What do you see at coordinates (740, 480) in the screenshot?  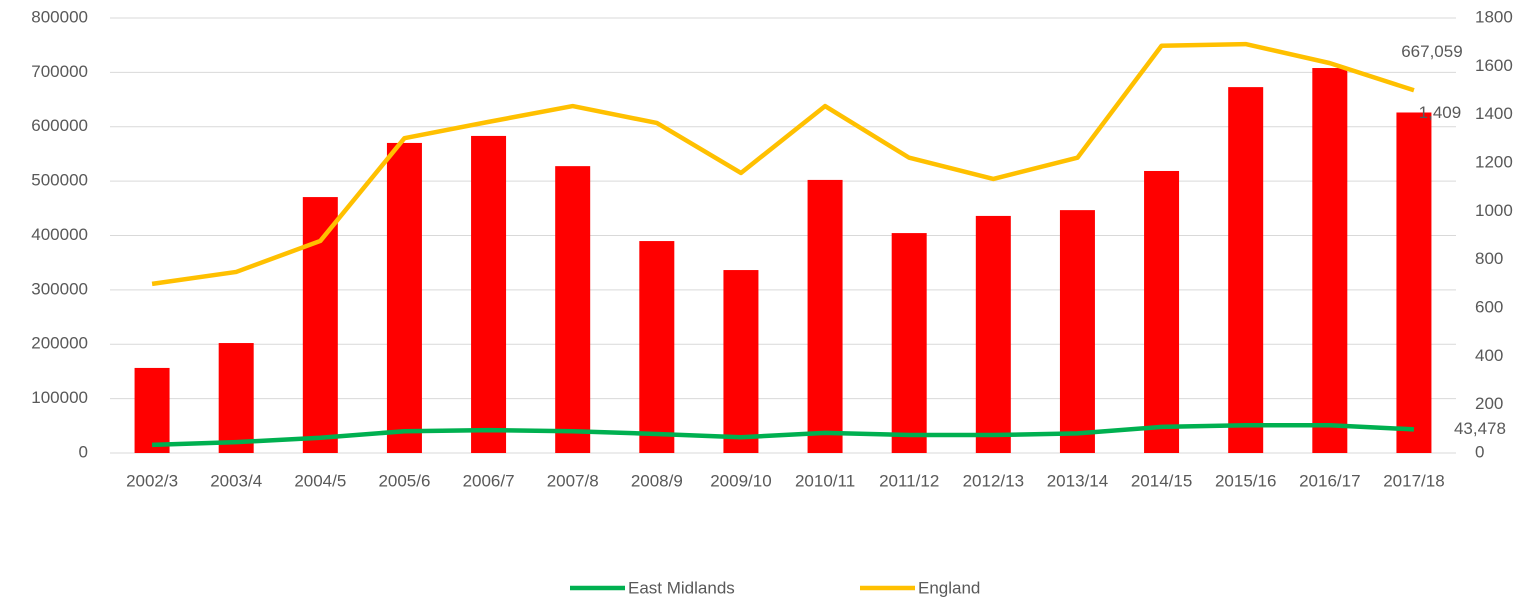 I see `x-tick-label: 2009/10` at bounding box center [740, 480].